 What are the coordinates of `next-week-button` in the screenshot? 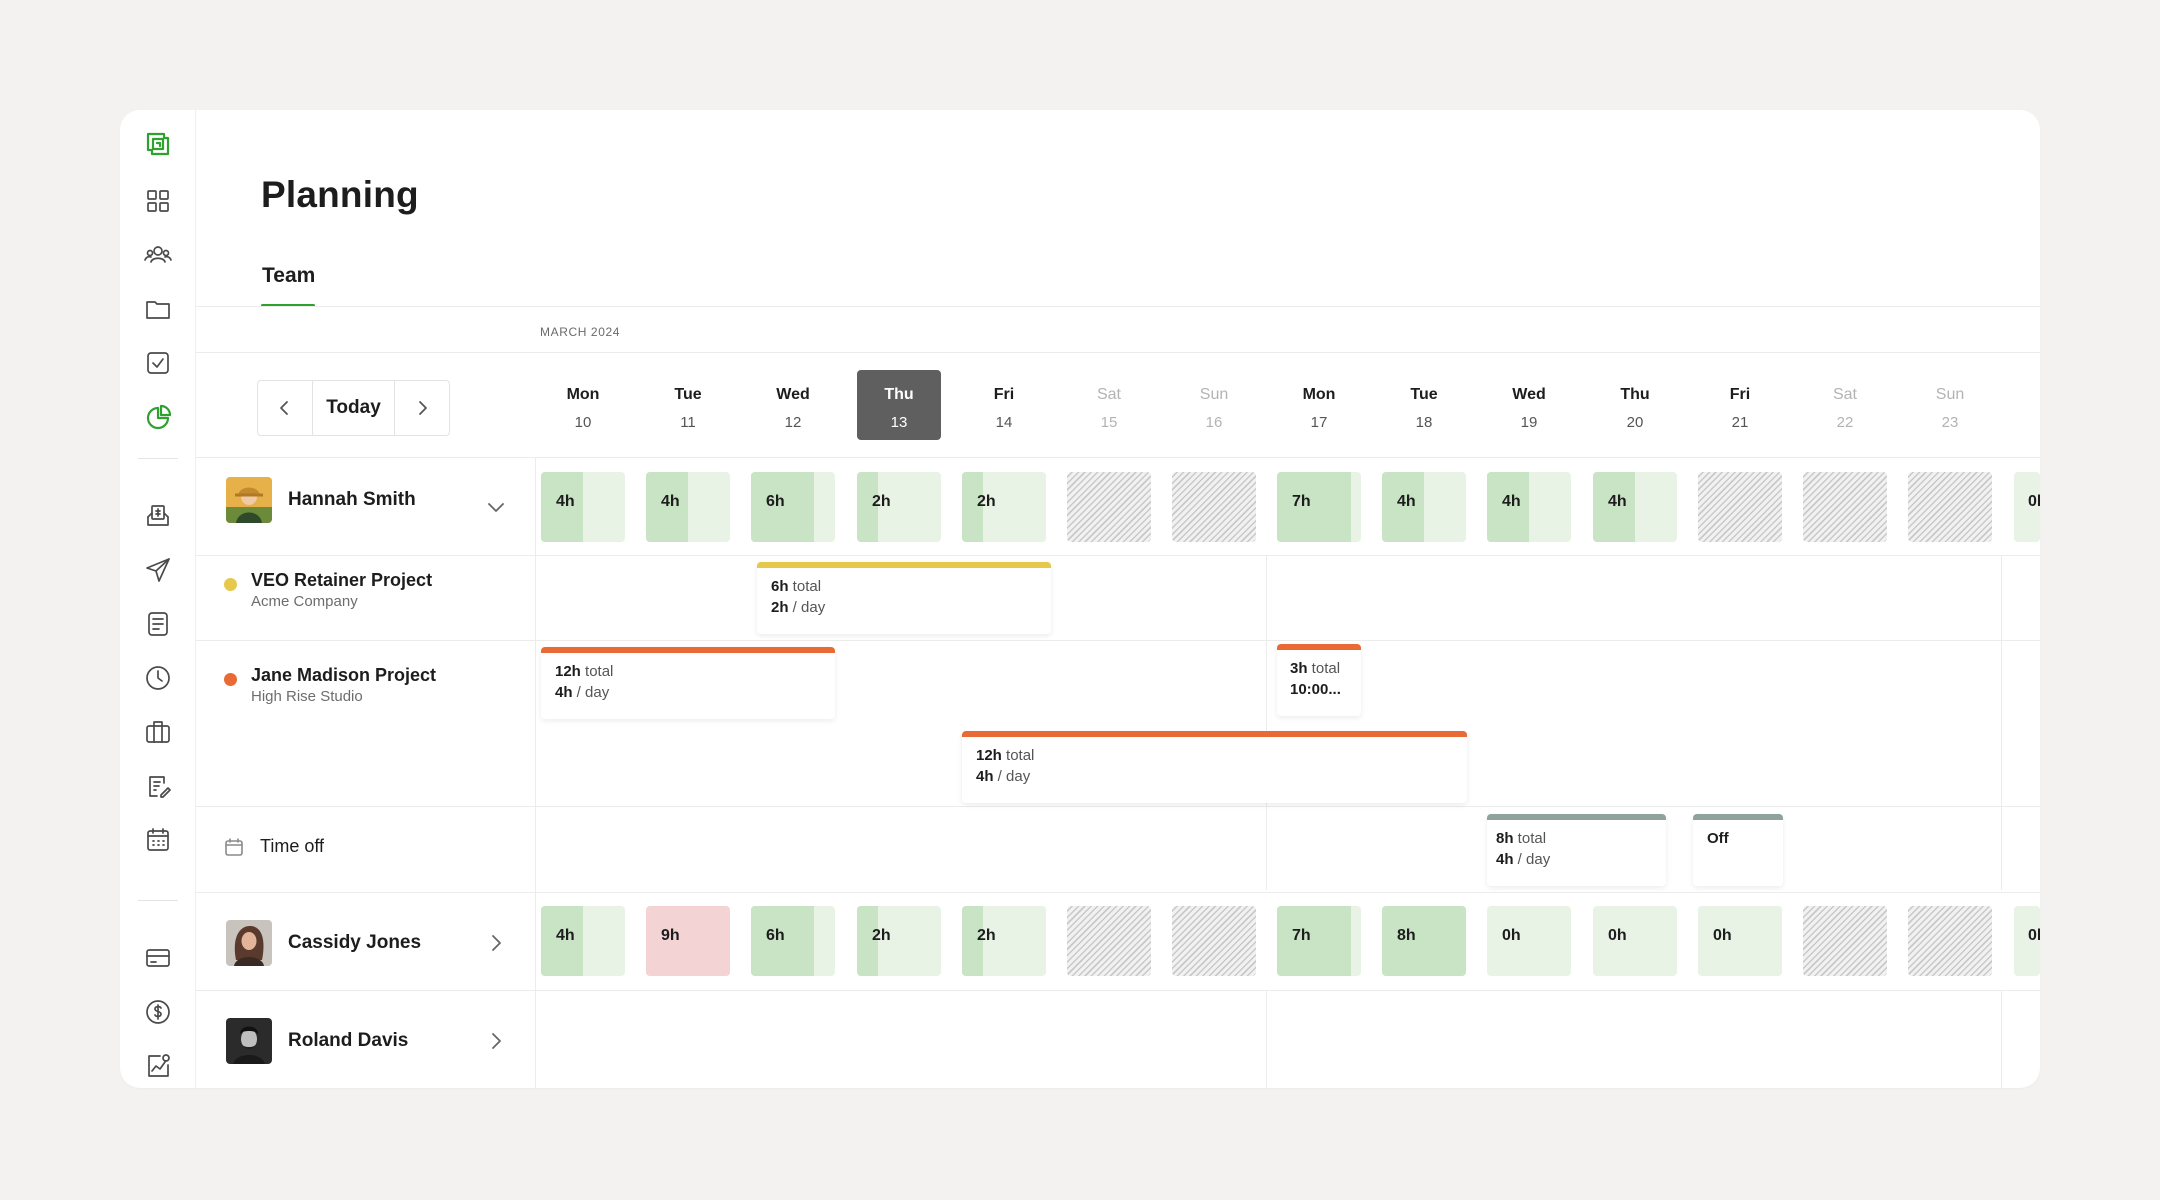 It's located at (422, 408).